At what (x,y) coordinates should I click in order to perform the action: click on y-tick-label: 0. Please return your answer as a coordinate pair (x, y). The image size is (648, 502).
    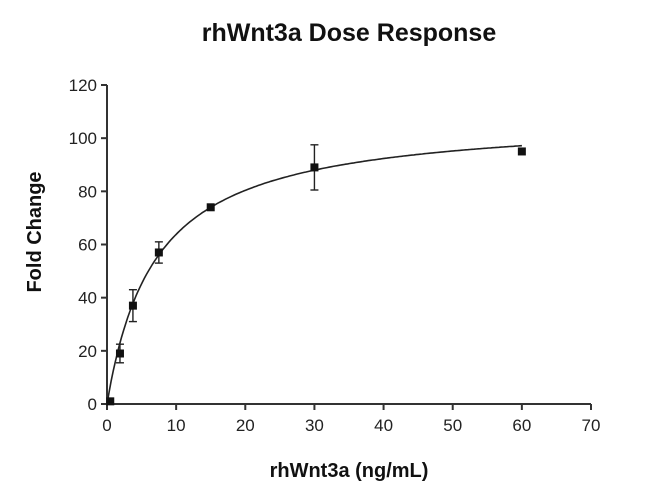
    Looking at the image, I should click on (92, 404).